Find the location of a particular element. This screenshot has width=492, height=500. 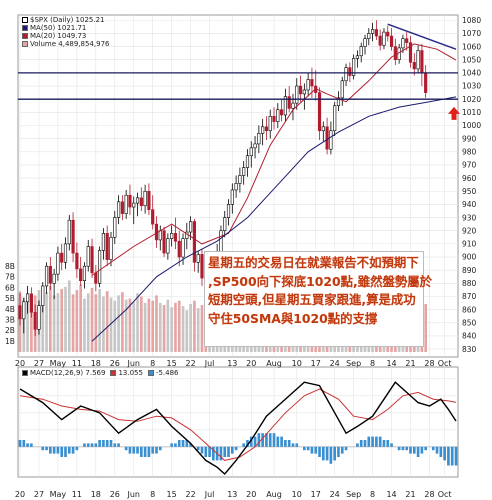

price-tick-label: 840 is located at coordinates (469, 336).